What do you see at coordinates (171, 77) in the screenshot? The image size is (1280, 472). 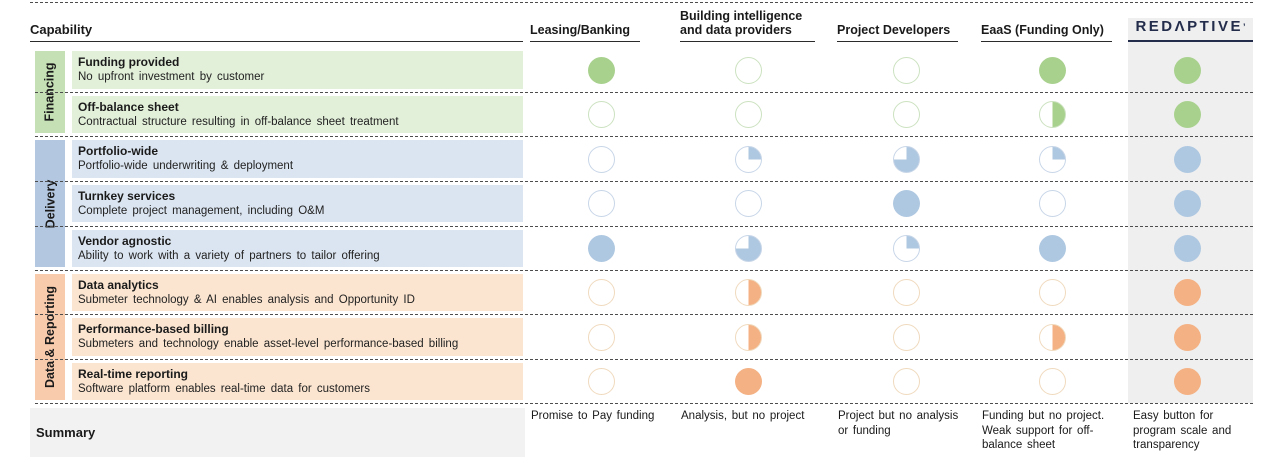 I see `capability-subtitle: No upfront investment by customer` at bounding box center [171, 77].